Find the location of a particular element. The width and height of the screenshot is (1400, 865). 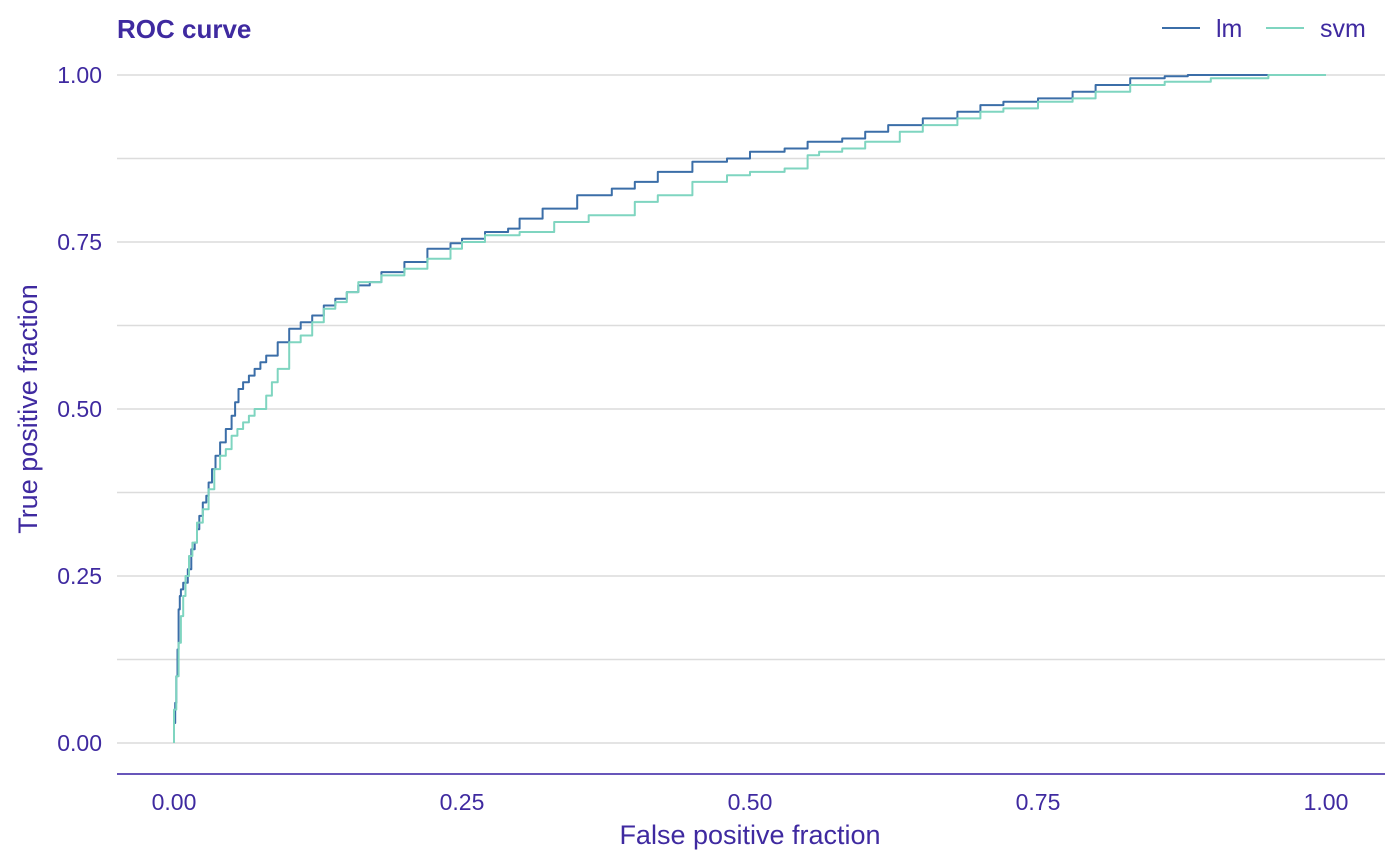

y-axis-title: True positive fraction is located at coordinates (28, 409).